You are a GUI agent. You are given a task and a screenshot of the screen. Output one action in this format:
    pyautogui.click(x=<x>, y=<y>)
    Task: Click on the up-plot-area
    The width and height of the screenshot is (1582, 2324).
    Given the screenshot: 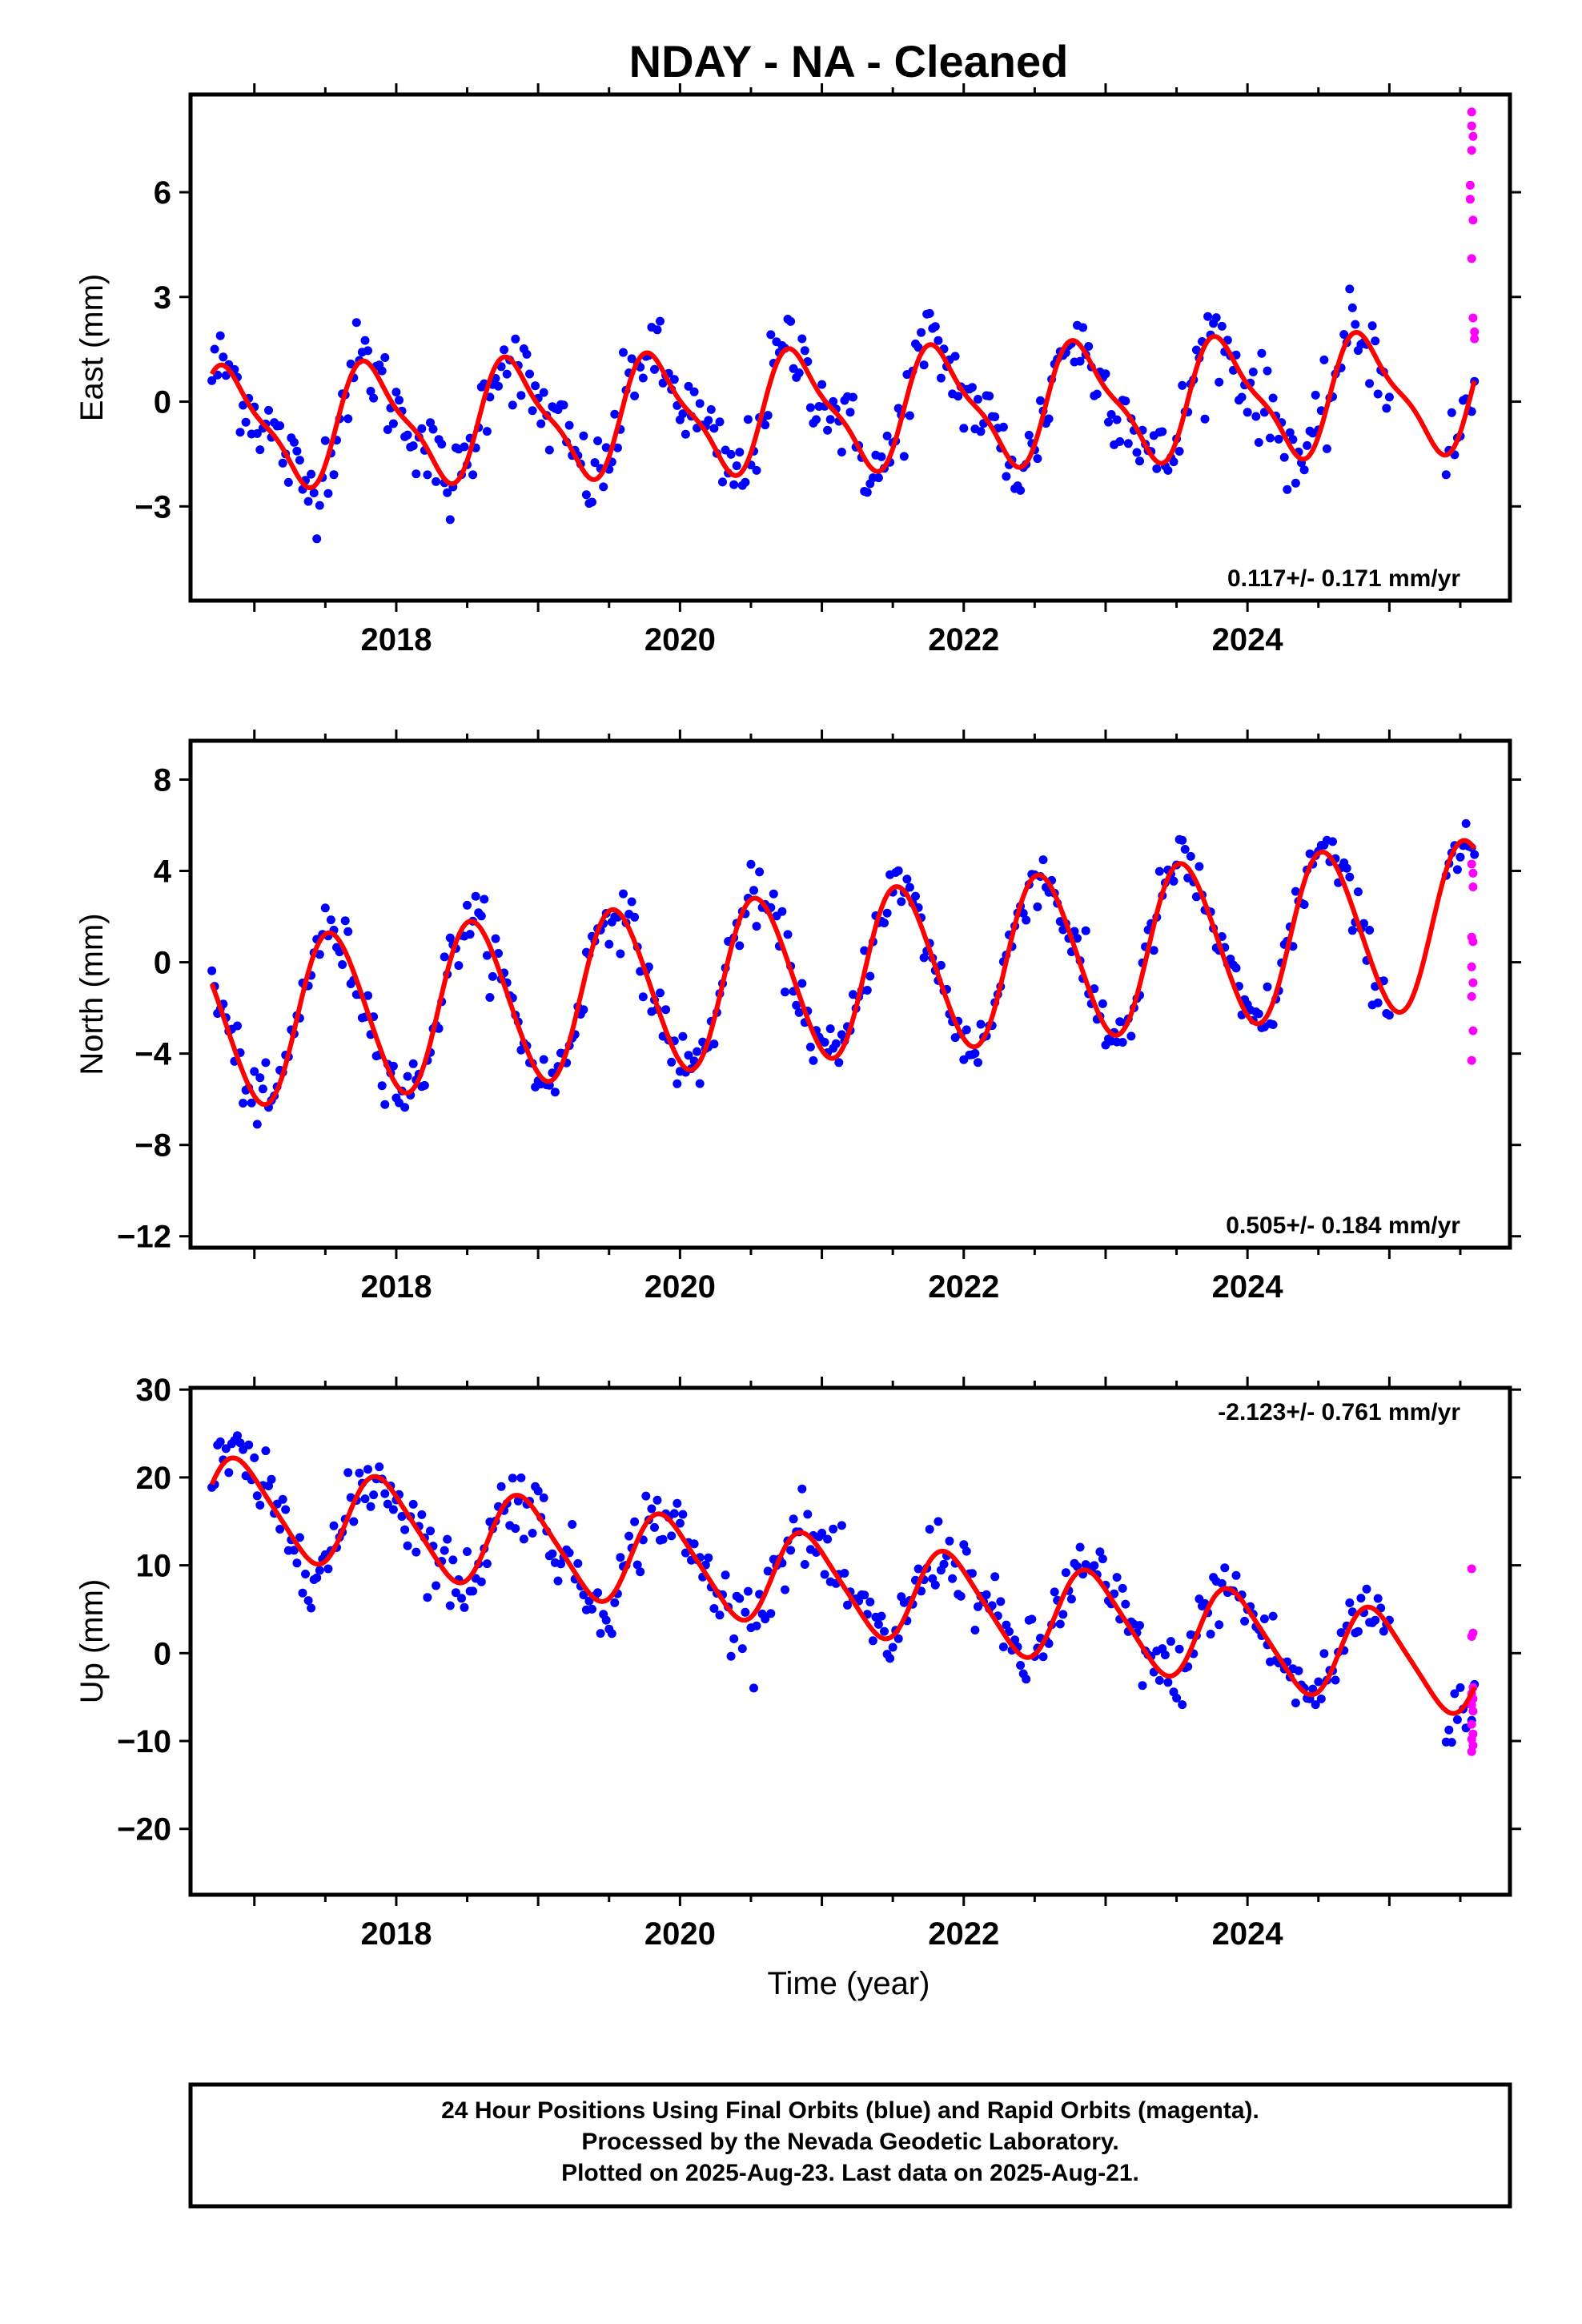 What is the action you would take?
    pyautogui.click(x=844, y=1593)
    